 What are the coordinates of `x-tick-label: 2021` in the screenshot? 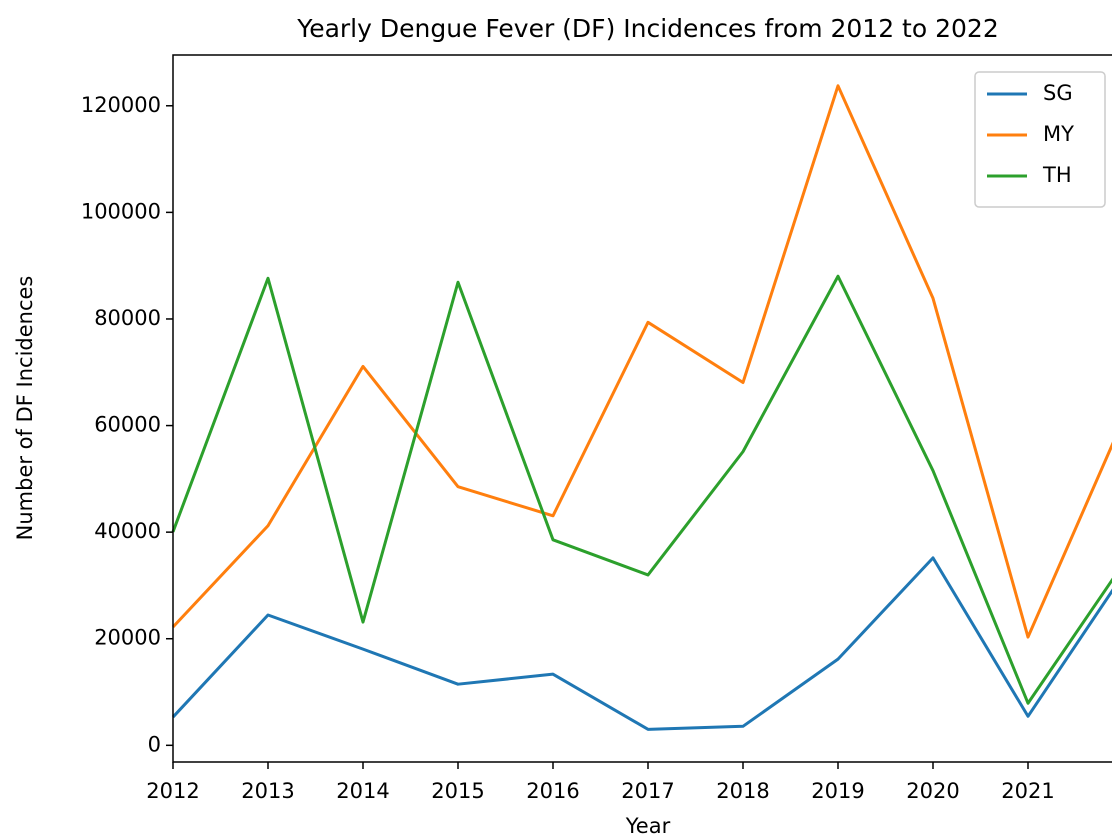 It's located at (1027, 791).